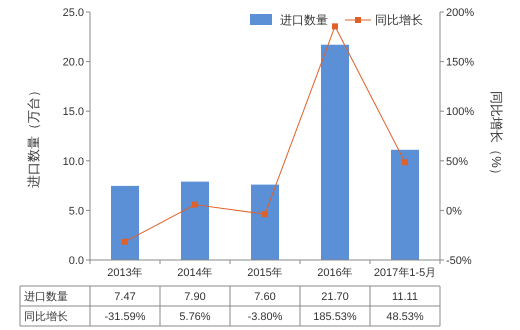 Image resolution: width=520 pixels, height=330 pixels. Describe the element at coordinates (195, 273) in the screenshot. I see `x-tick-label: 2014年` at that location.